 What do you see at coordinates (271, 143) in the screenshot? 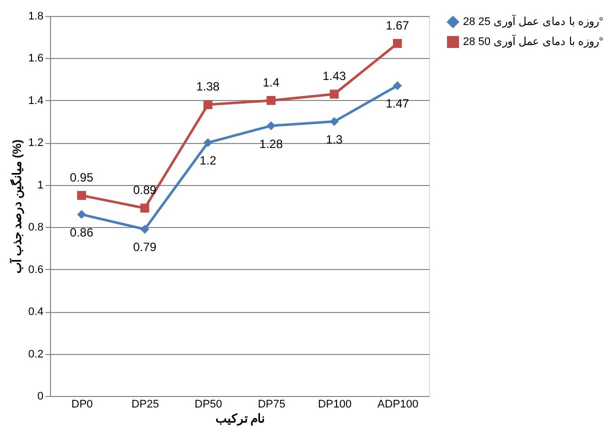
I see `data-label: 1.28` at bounding box center [271, 143].